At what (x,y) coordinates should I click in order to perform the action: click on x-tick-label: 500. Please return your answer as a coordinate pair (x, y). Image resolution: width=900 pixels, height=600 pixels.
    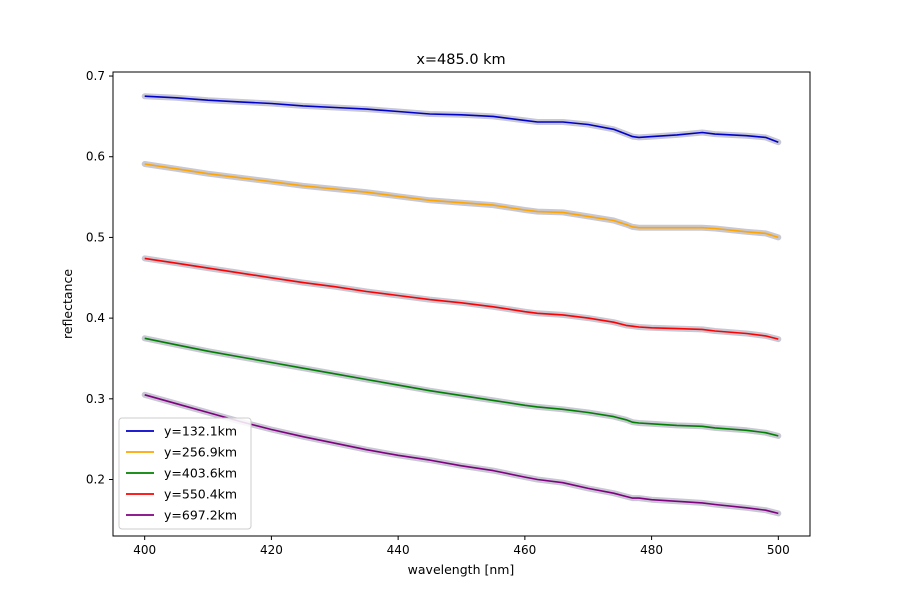
    Looking at the image, I should click on (778, 550).